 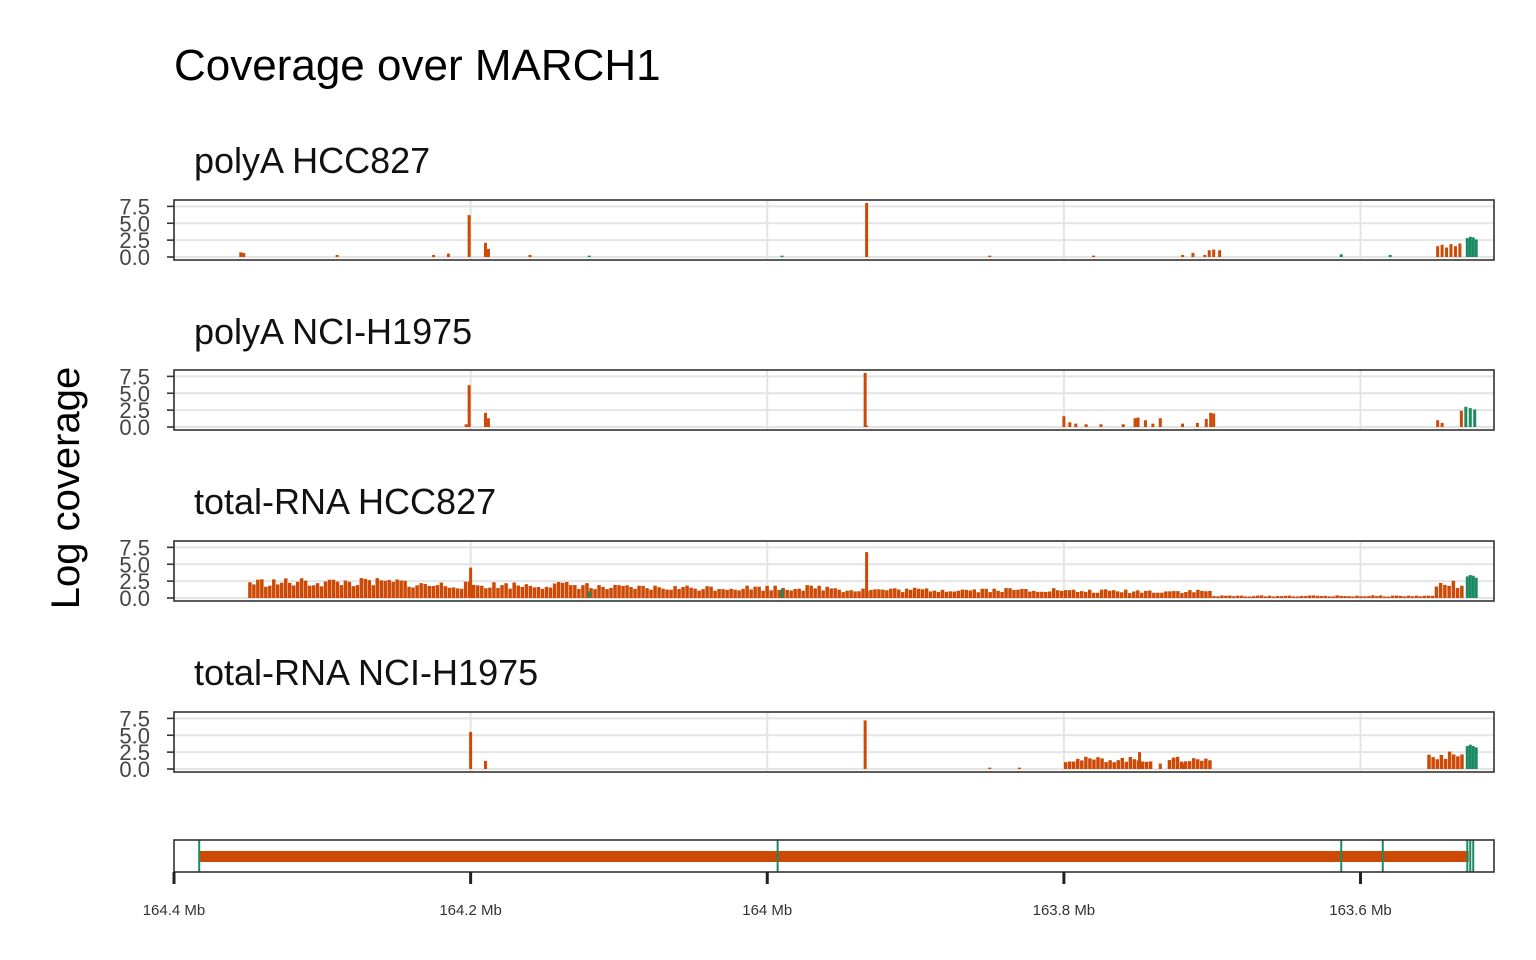 I want to click on y-tick-label: 5.0, so click(x=134, y=393).